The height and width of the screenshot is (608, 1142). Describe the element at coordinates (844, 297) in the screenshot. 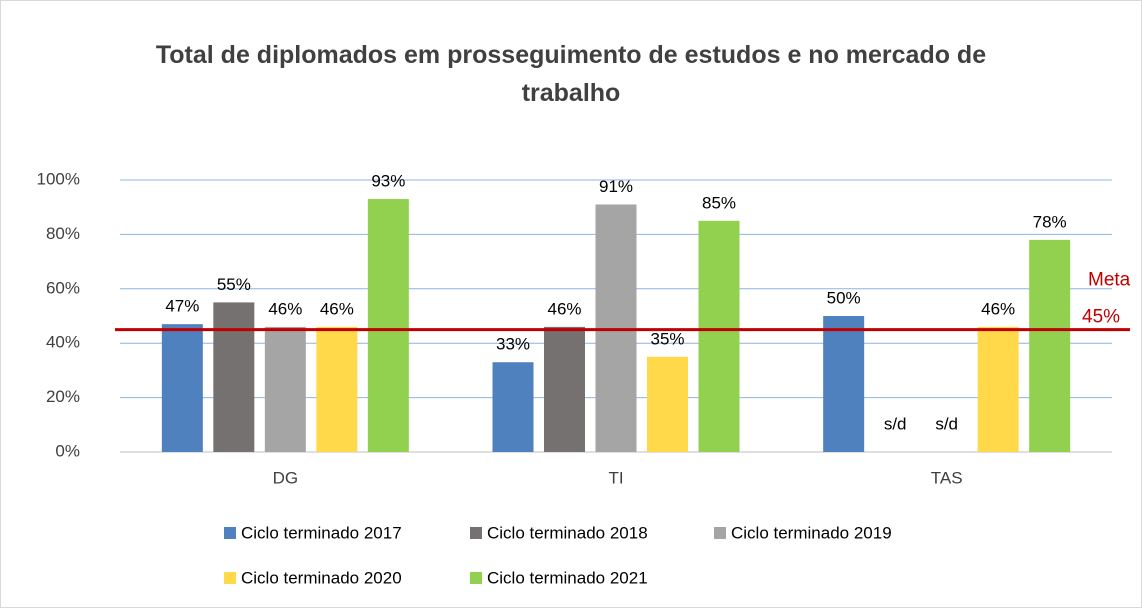

I see `data-label: 50%` at that location.